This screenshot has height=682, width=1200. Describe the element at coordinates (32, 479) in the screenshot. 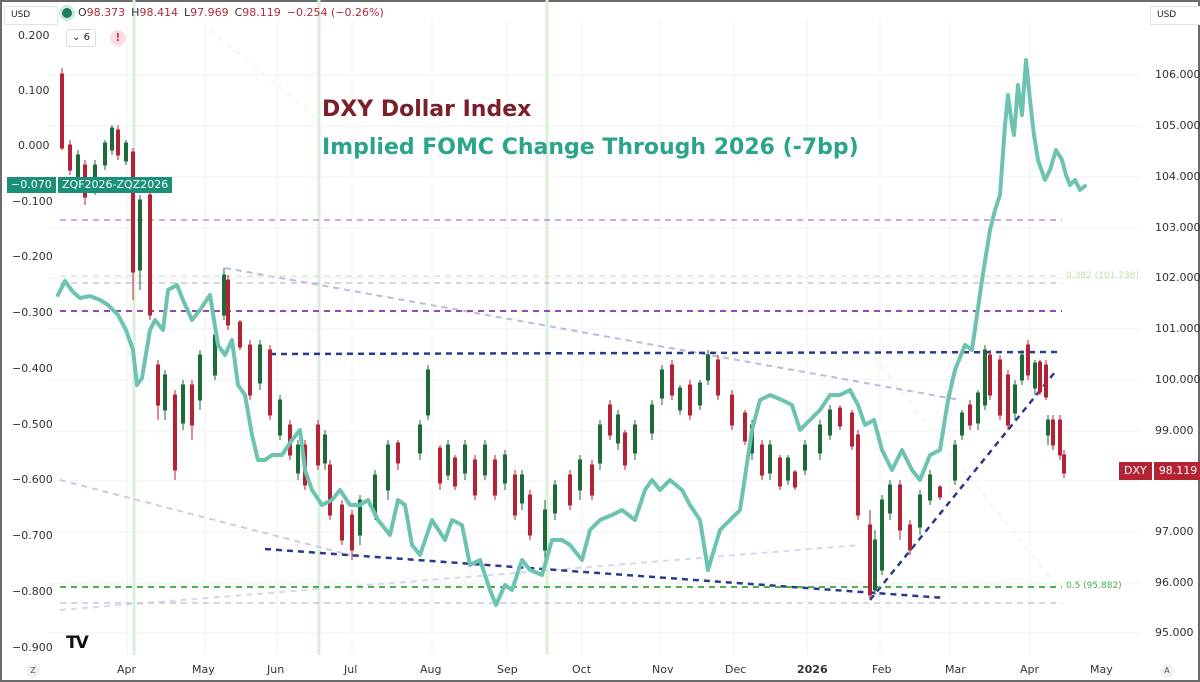

I see `left-tick: −0.600` at that location.